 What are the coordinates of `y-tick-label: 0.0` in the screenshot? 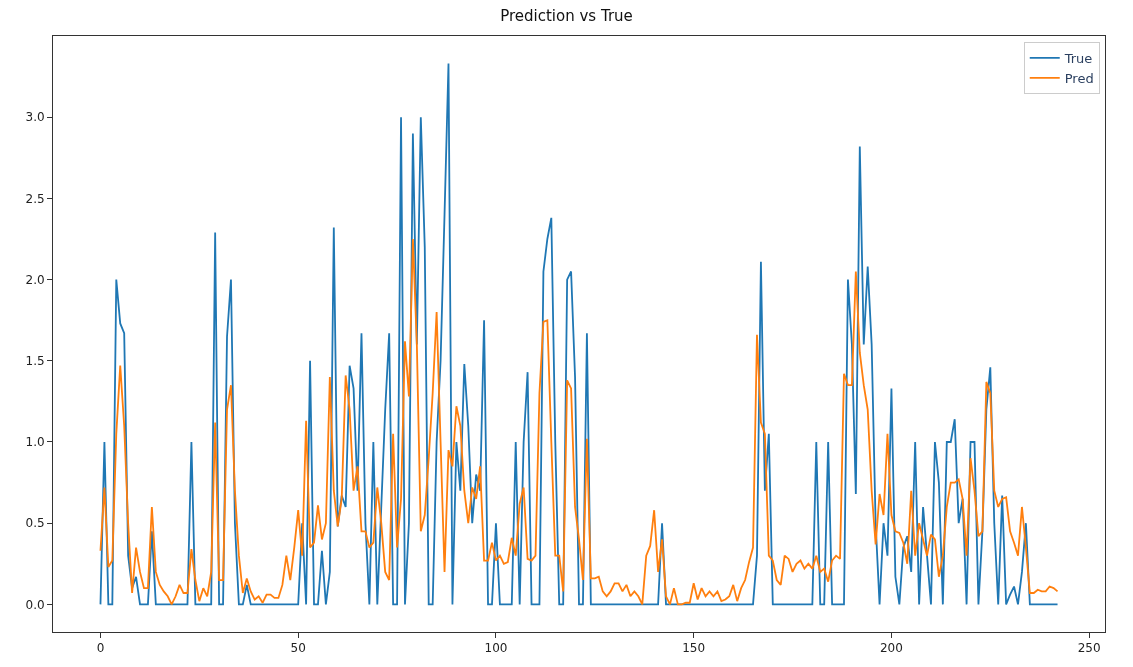 It's located at (35, 604).